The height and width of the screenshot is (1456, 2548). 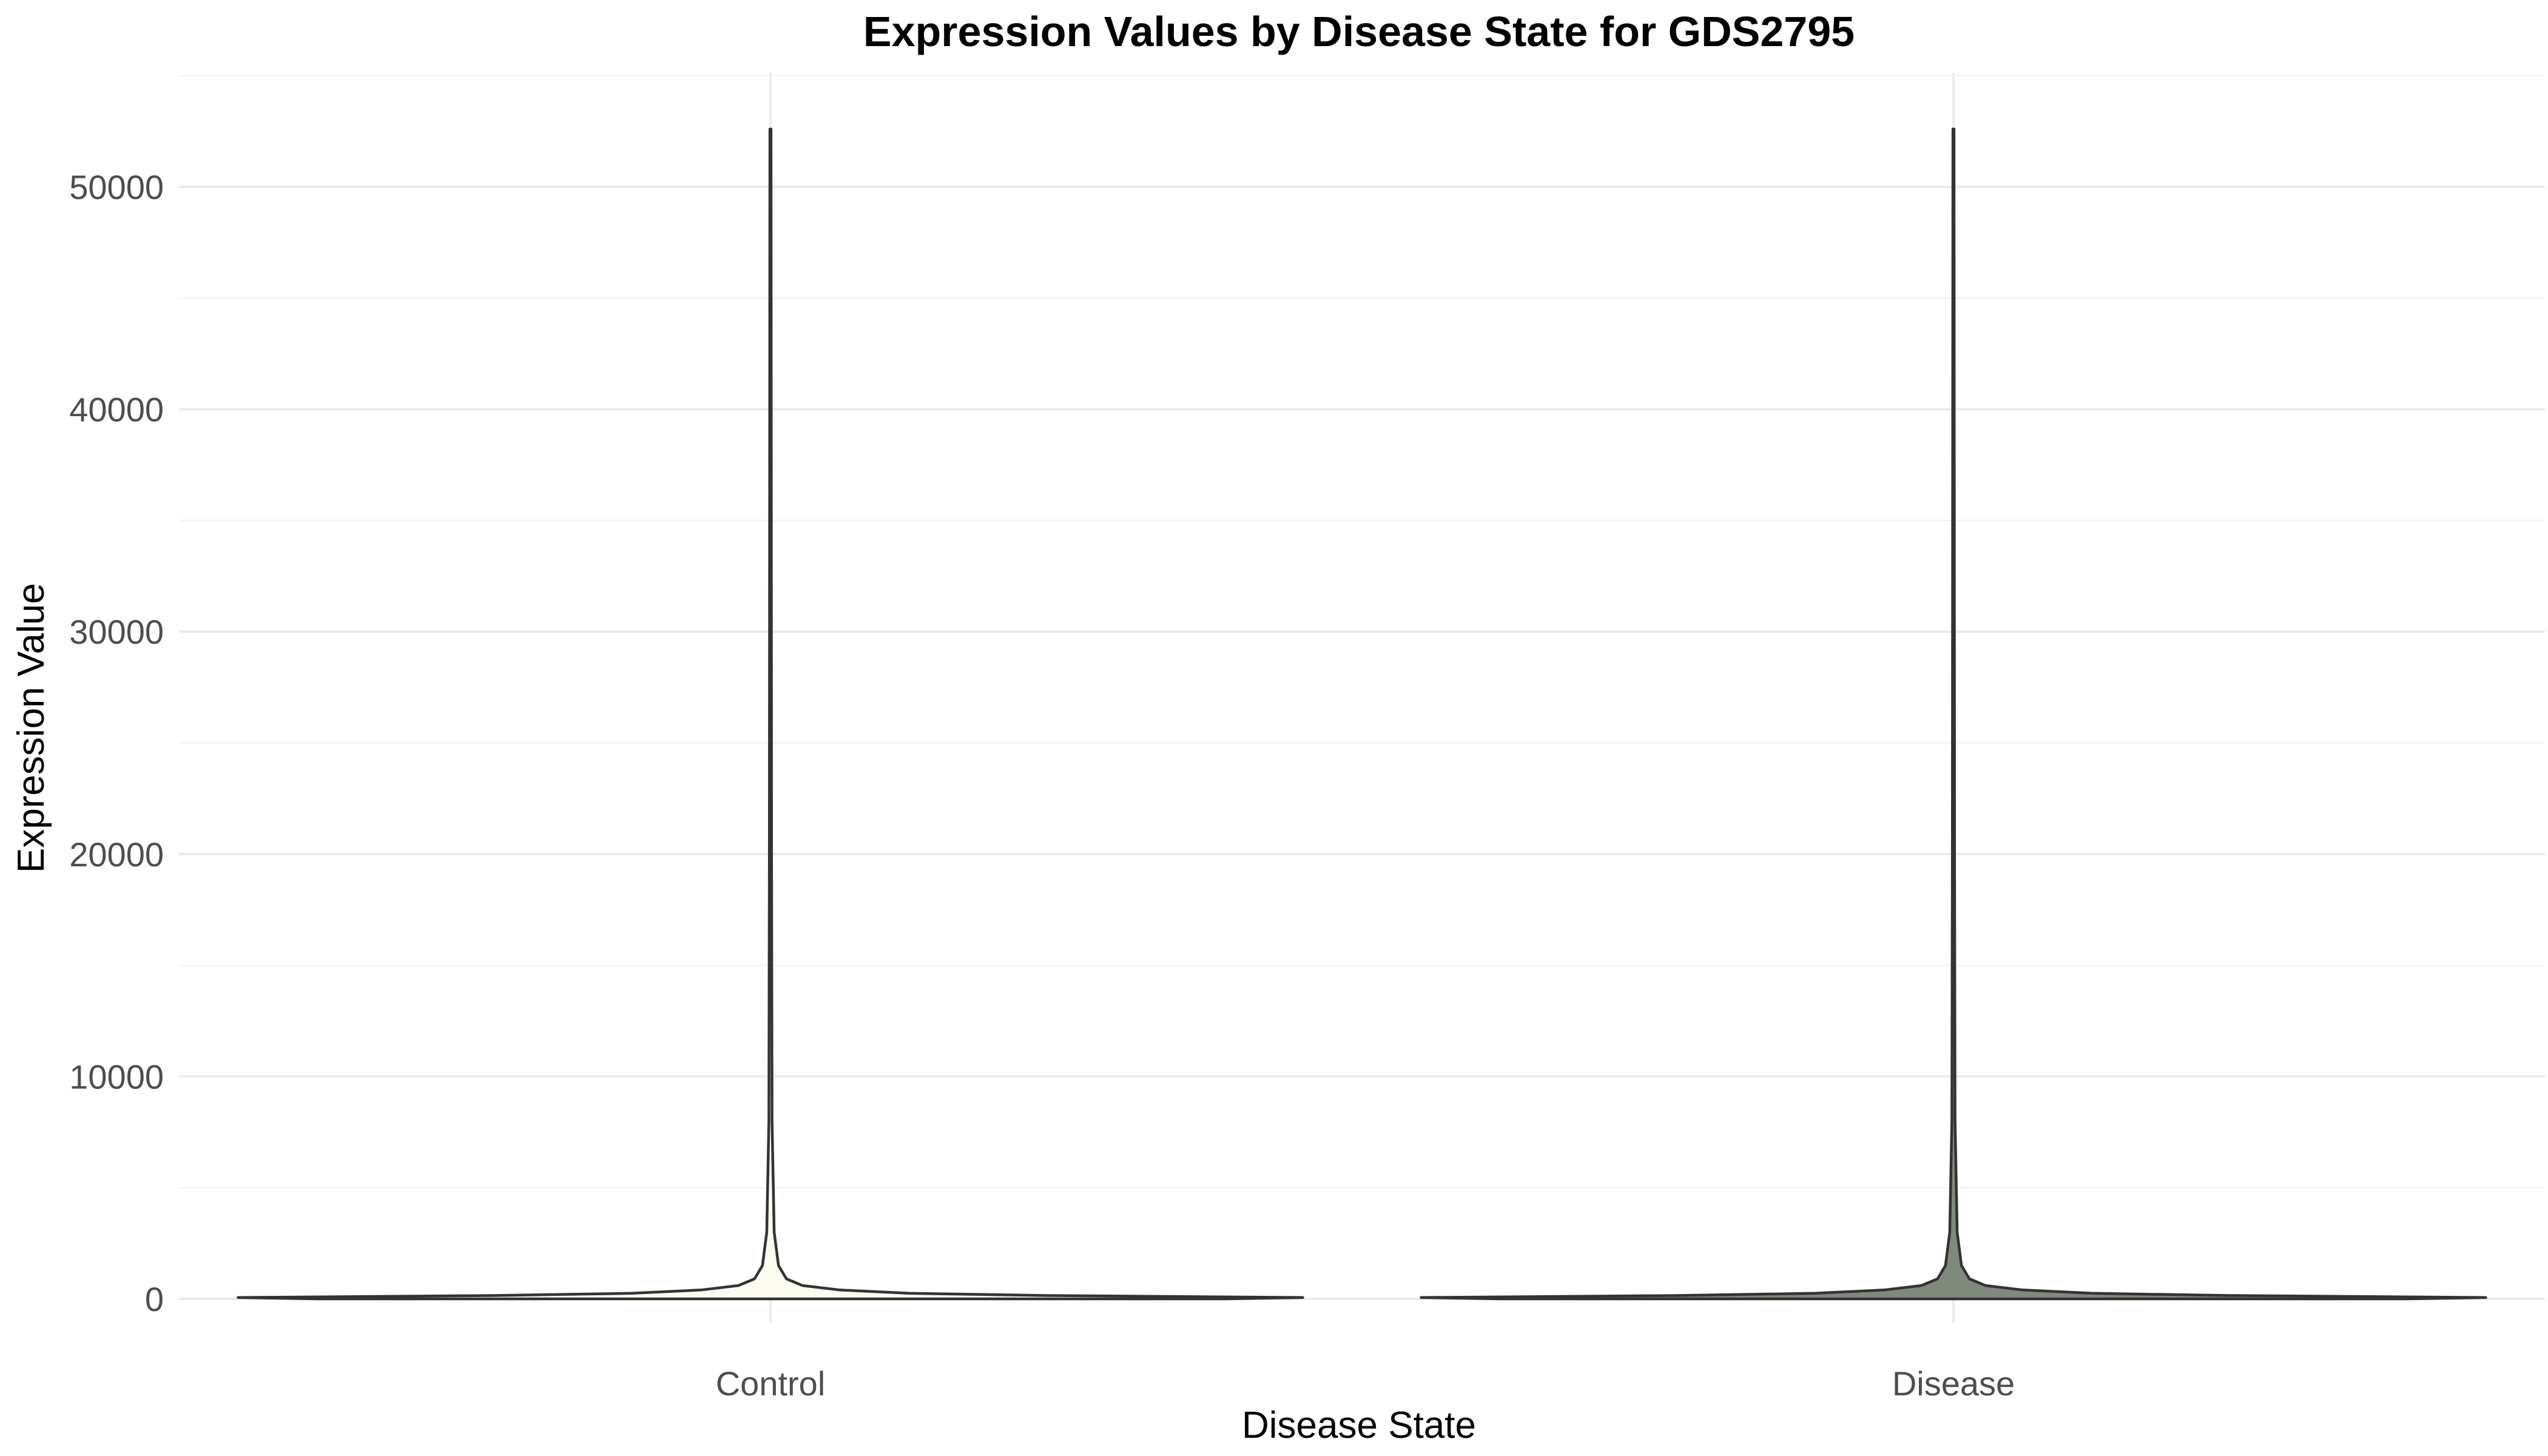 What do you see at coordinates (154, 1299) in the screenshot?
I see `y-tick-label: 0` at bounding box center [154, 1299].